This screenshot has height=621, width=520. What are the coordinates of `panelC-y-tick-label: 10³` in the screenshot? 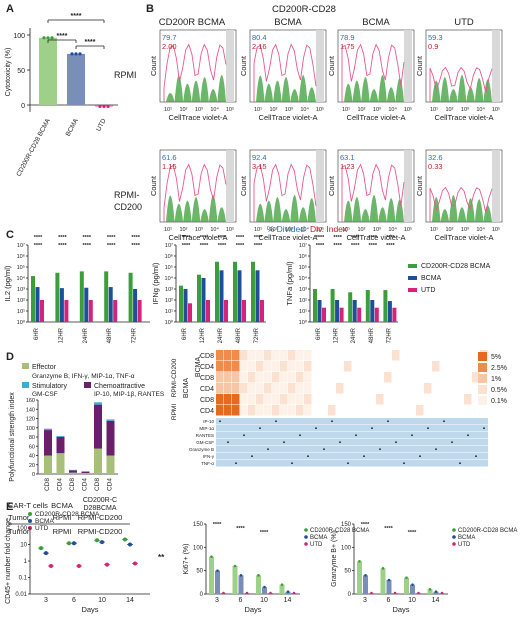 It's located at (303, 290).